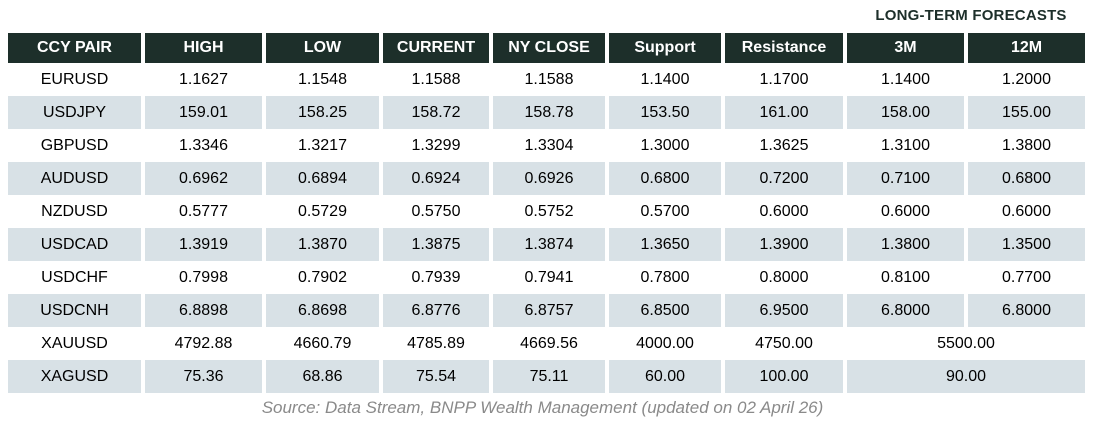  I want to click on column-header-low: LOW, so click(322, 48).